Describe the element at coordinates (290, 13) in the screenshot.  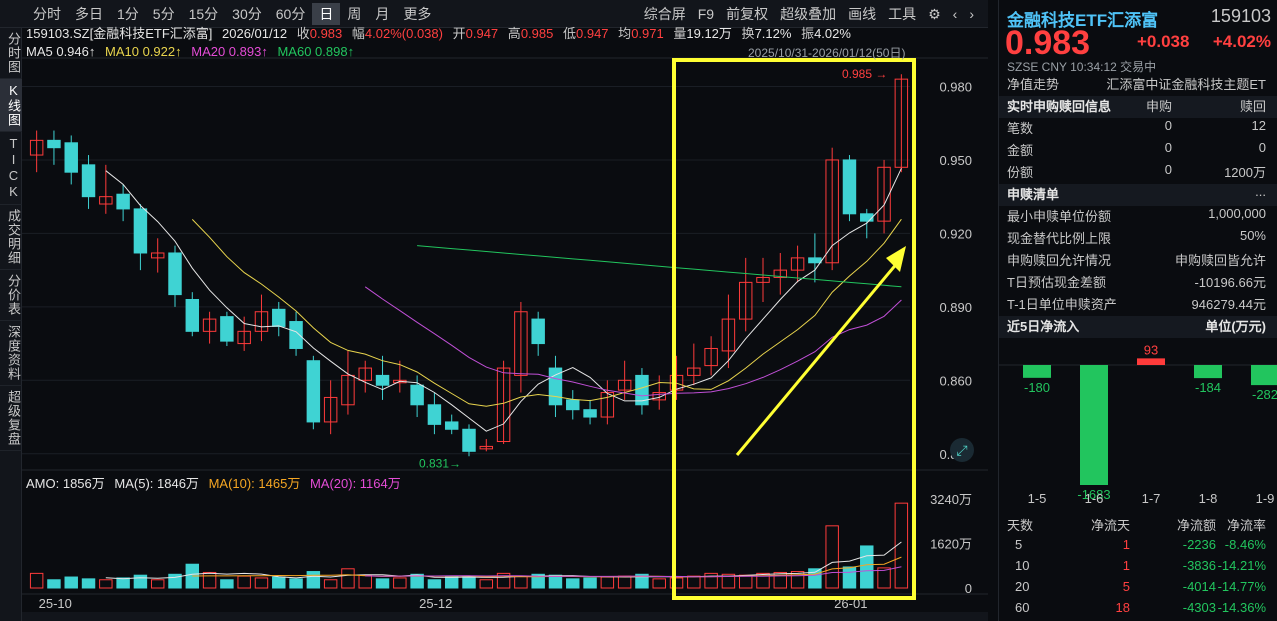
I see `period-tab-6: 60分` at that location.